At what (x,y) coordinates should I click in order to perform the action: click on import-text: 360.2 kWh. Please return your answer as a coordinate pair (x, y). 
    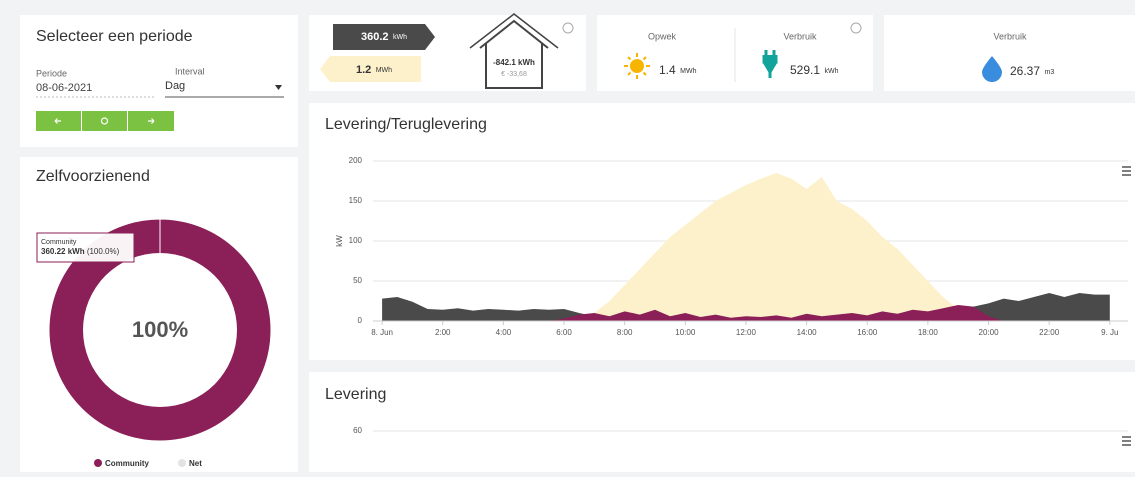
    Looking at the image, I should click on (384, 36).